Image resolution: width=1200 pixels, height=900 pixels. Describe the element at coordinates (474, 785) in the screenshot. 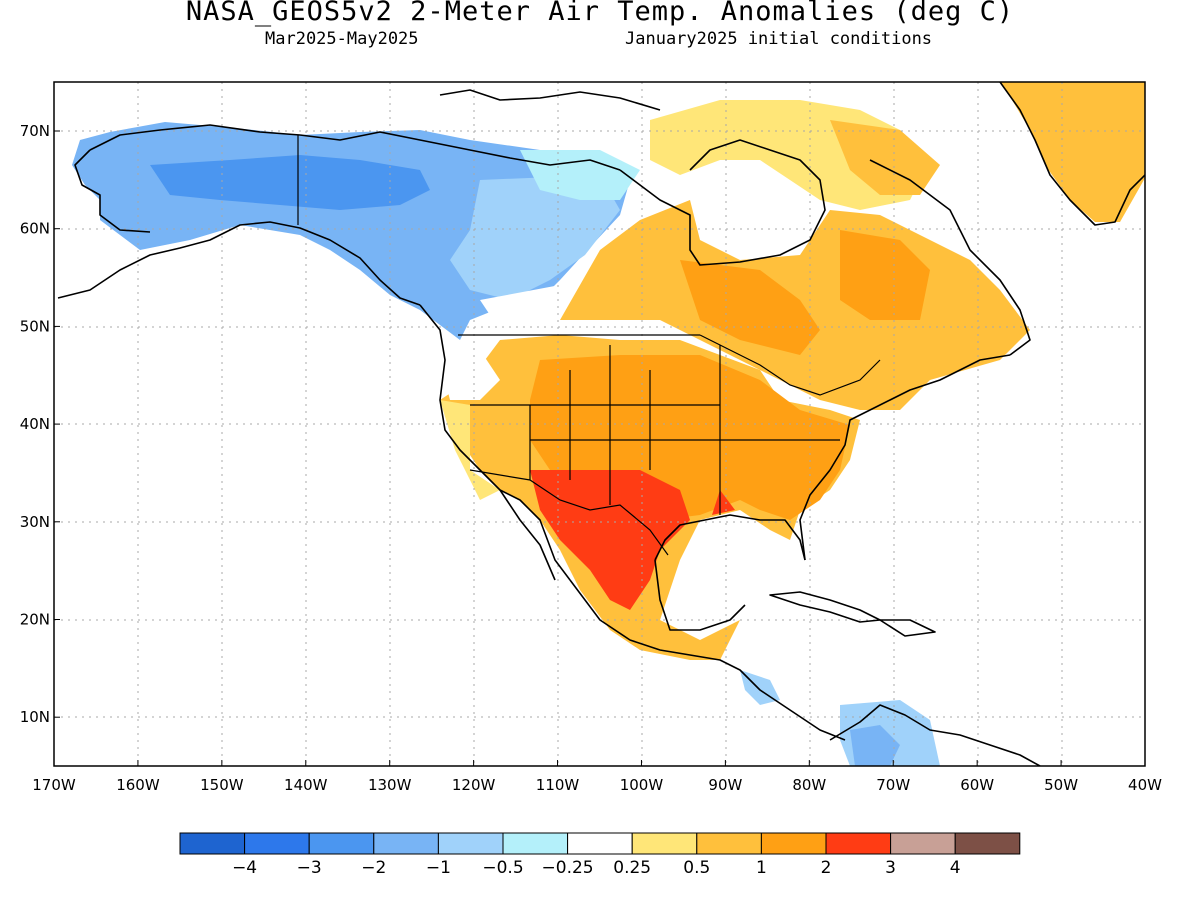

I see `longitude-label: 120W` at that location.